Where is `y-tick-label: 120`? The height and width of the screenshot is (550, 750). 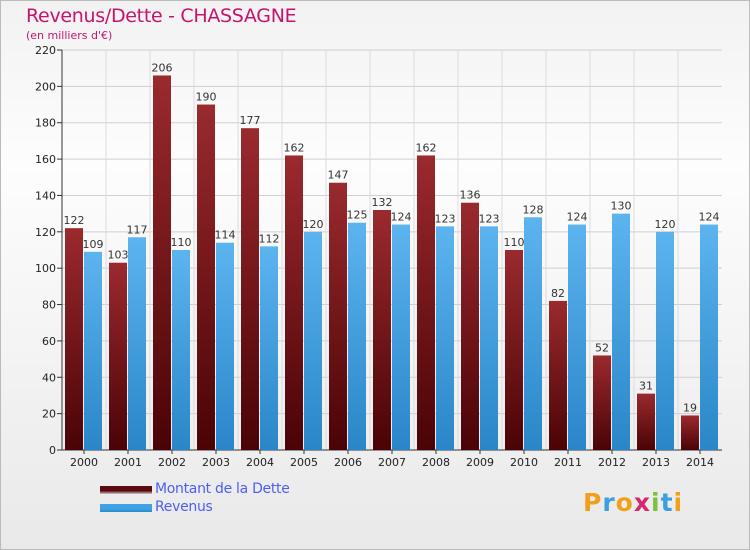
y-tick-label: 120 is located at coordinates (45, 232).